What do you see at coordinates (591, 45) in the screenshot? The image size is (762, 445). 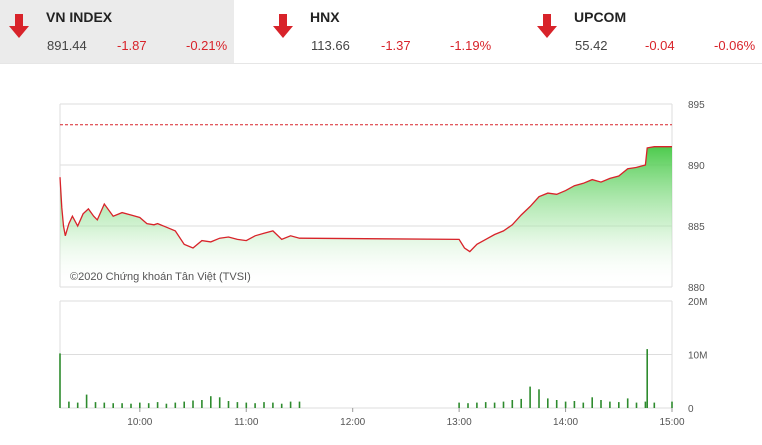 I see `ticker-price: 55.42` at bounding box center [591, 45].